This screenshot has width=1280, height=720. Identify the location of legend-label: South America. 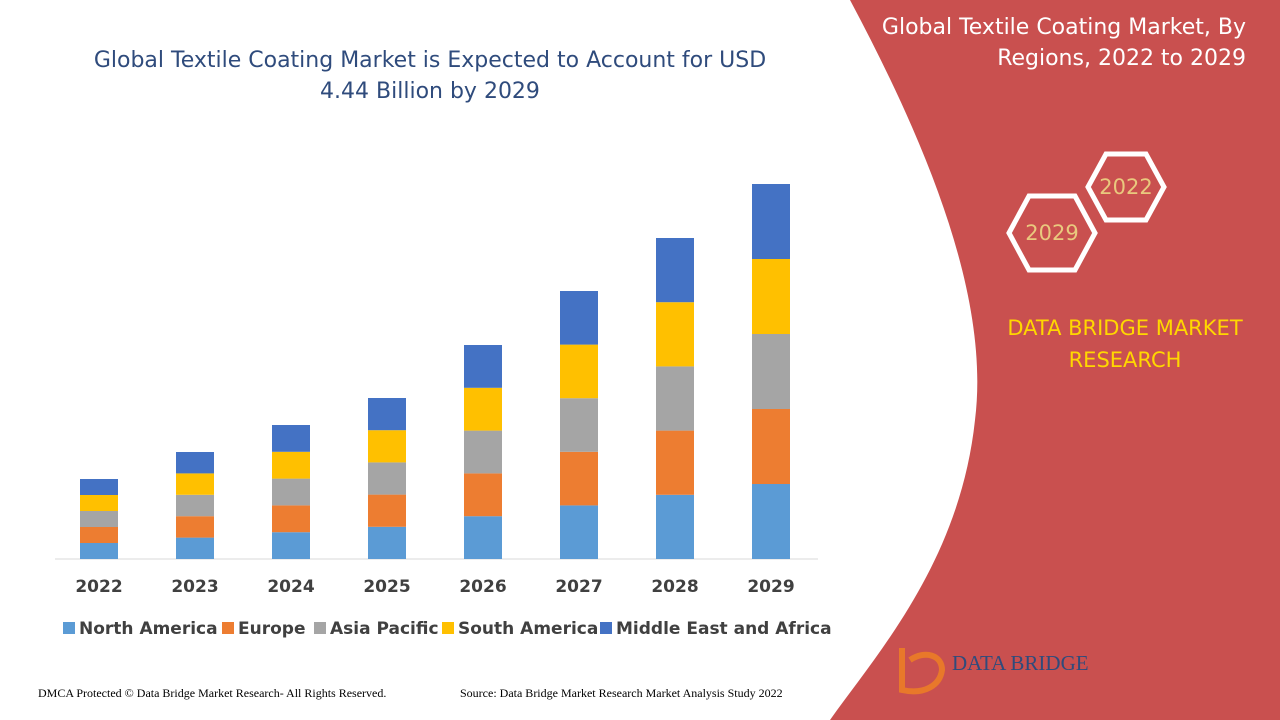
(528, 629).